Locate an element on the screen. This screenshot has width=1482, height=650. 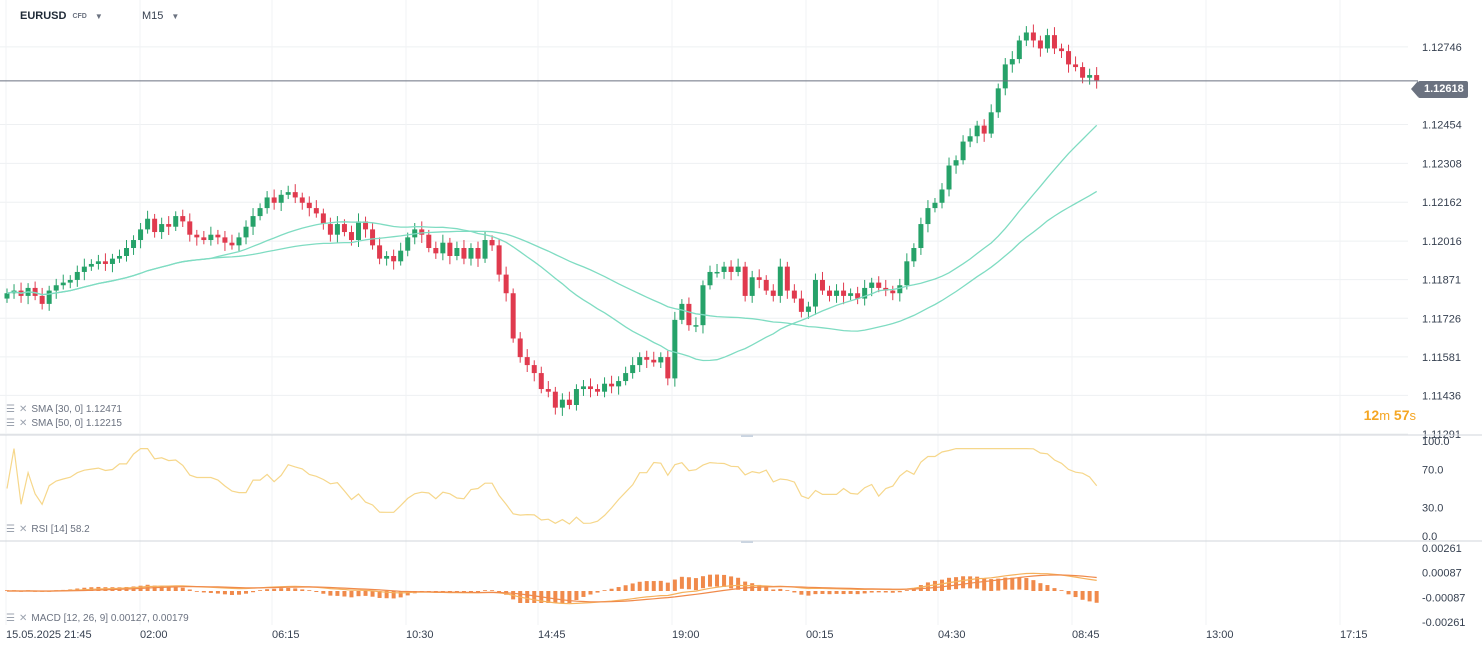
time-axis-label: 15.05.2025 21:45 is located at coordinates (49, 635).